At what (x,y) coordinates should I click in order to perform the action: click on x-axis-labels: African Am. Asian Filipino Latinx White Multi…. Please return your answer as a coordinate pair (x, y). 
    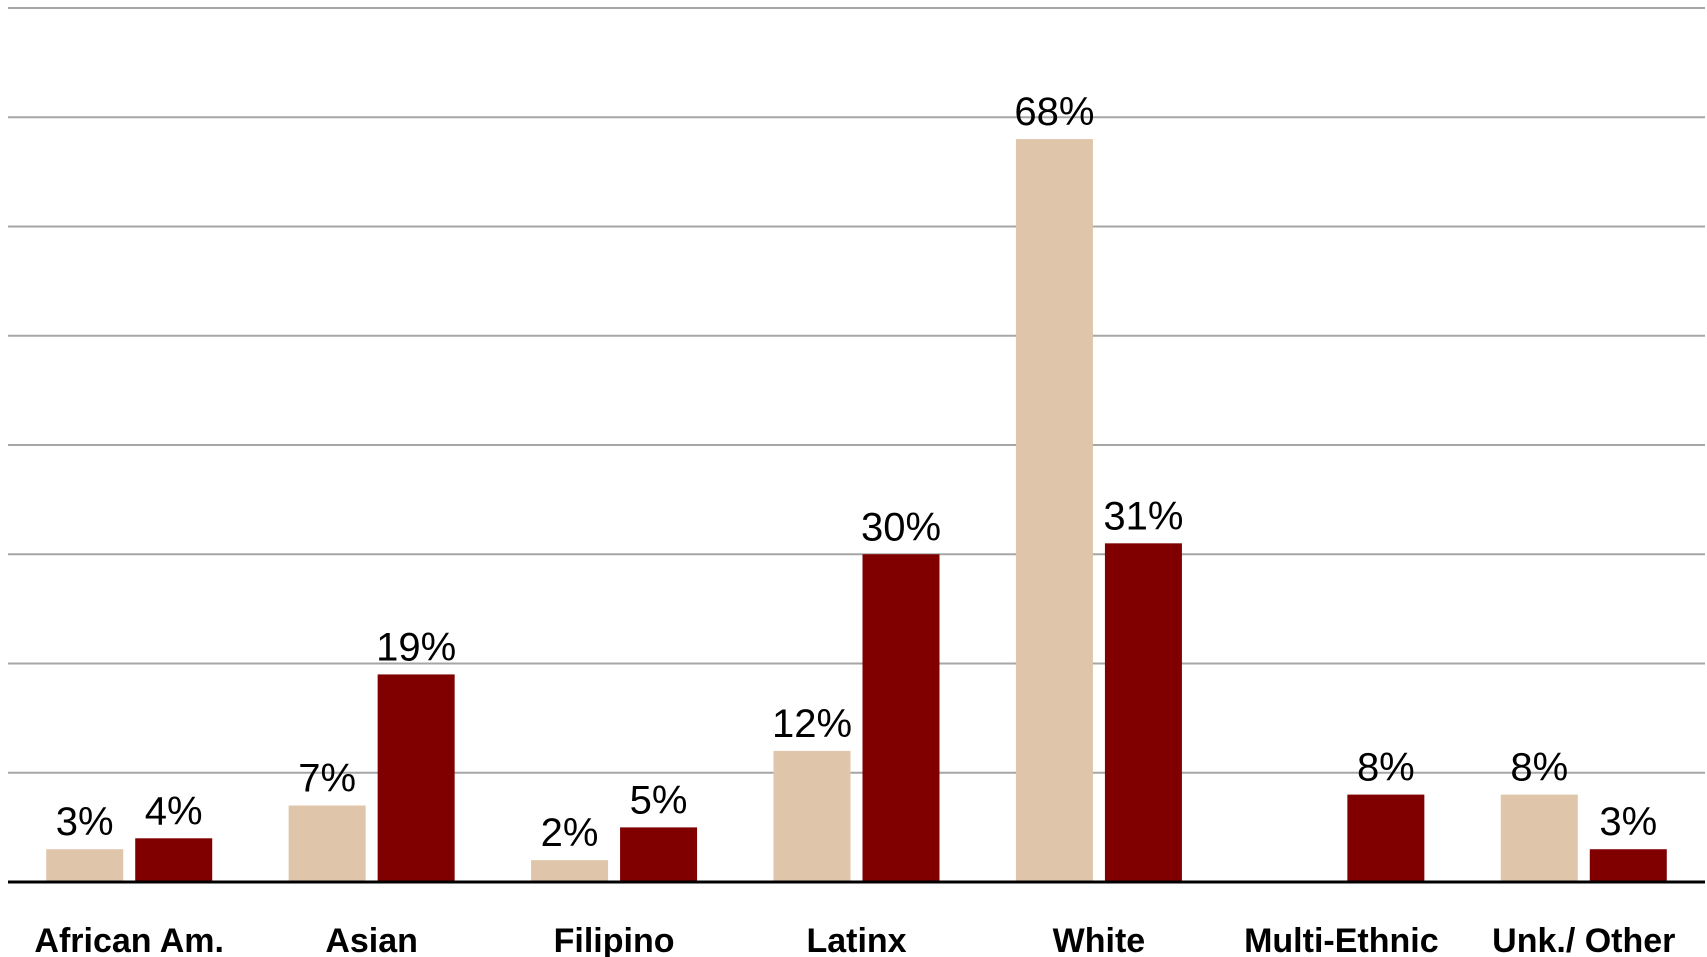
    Looking at the image, I should click on (854, 939).